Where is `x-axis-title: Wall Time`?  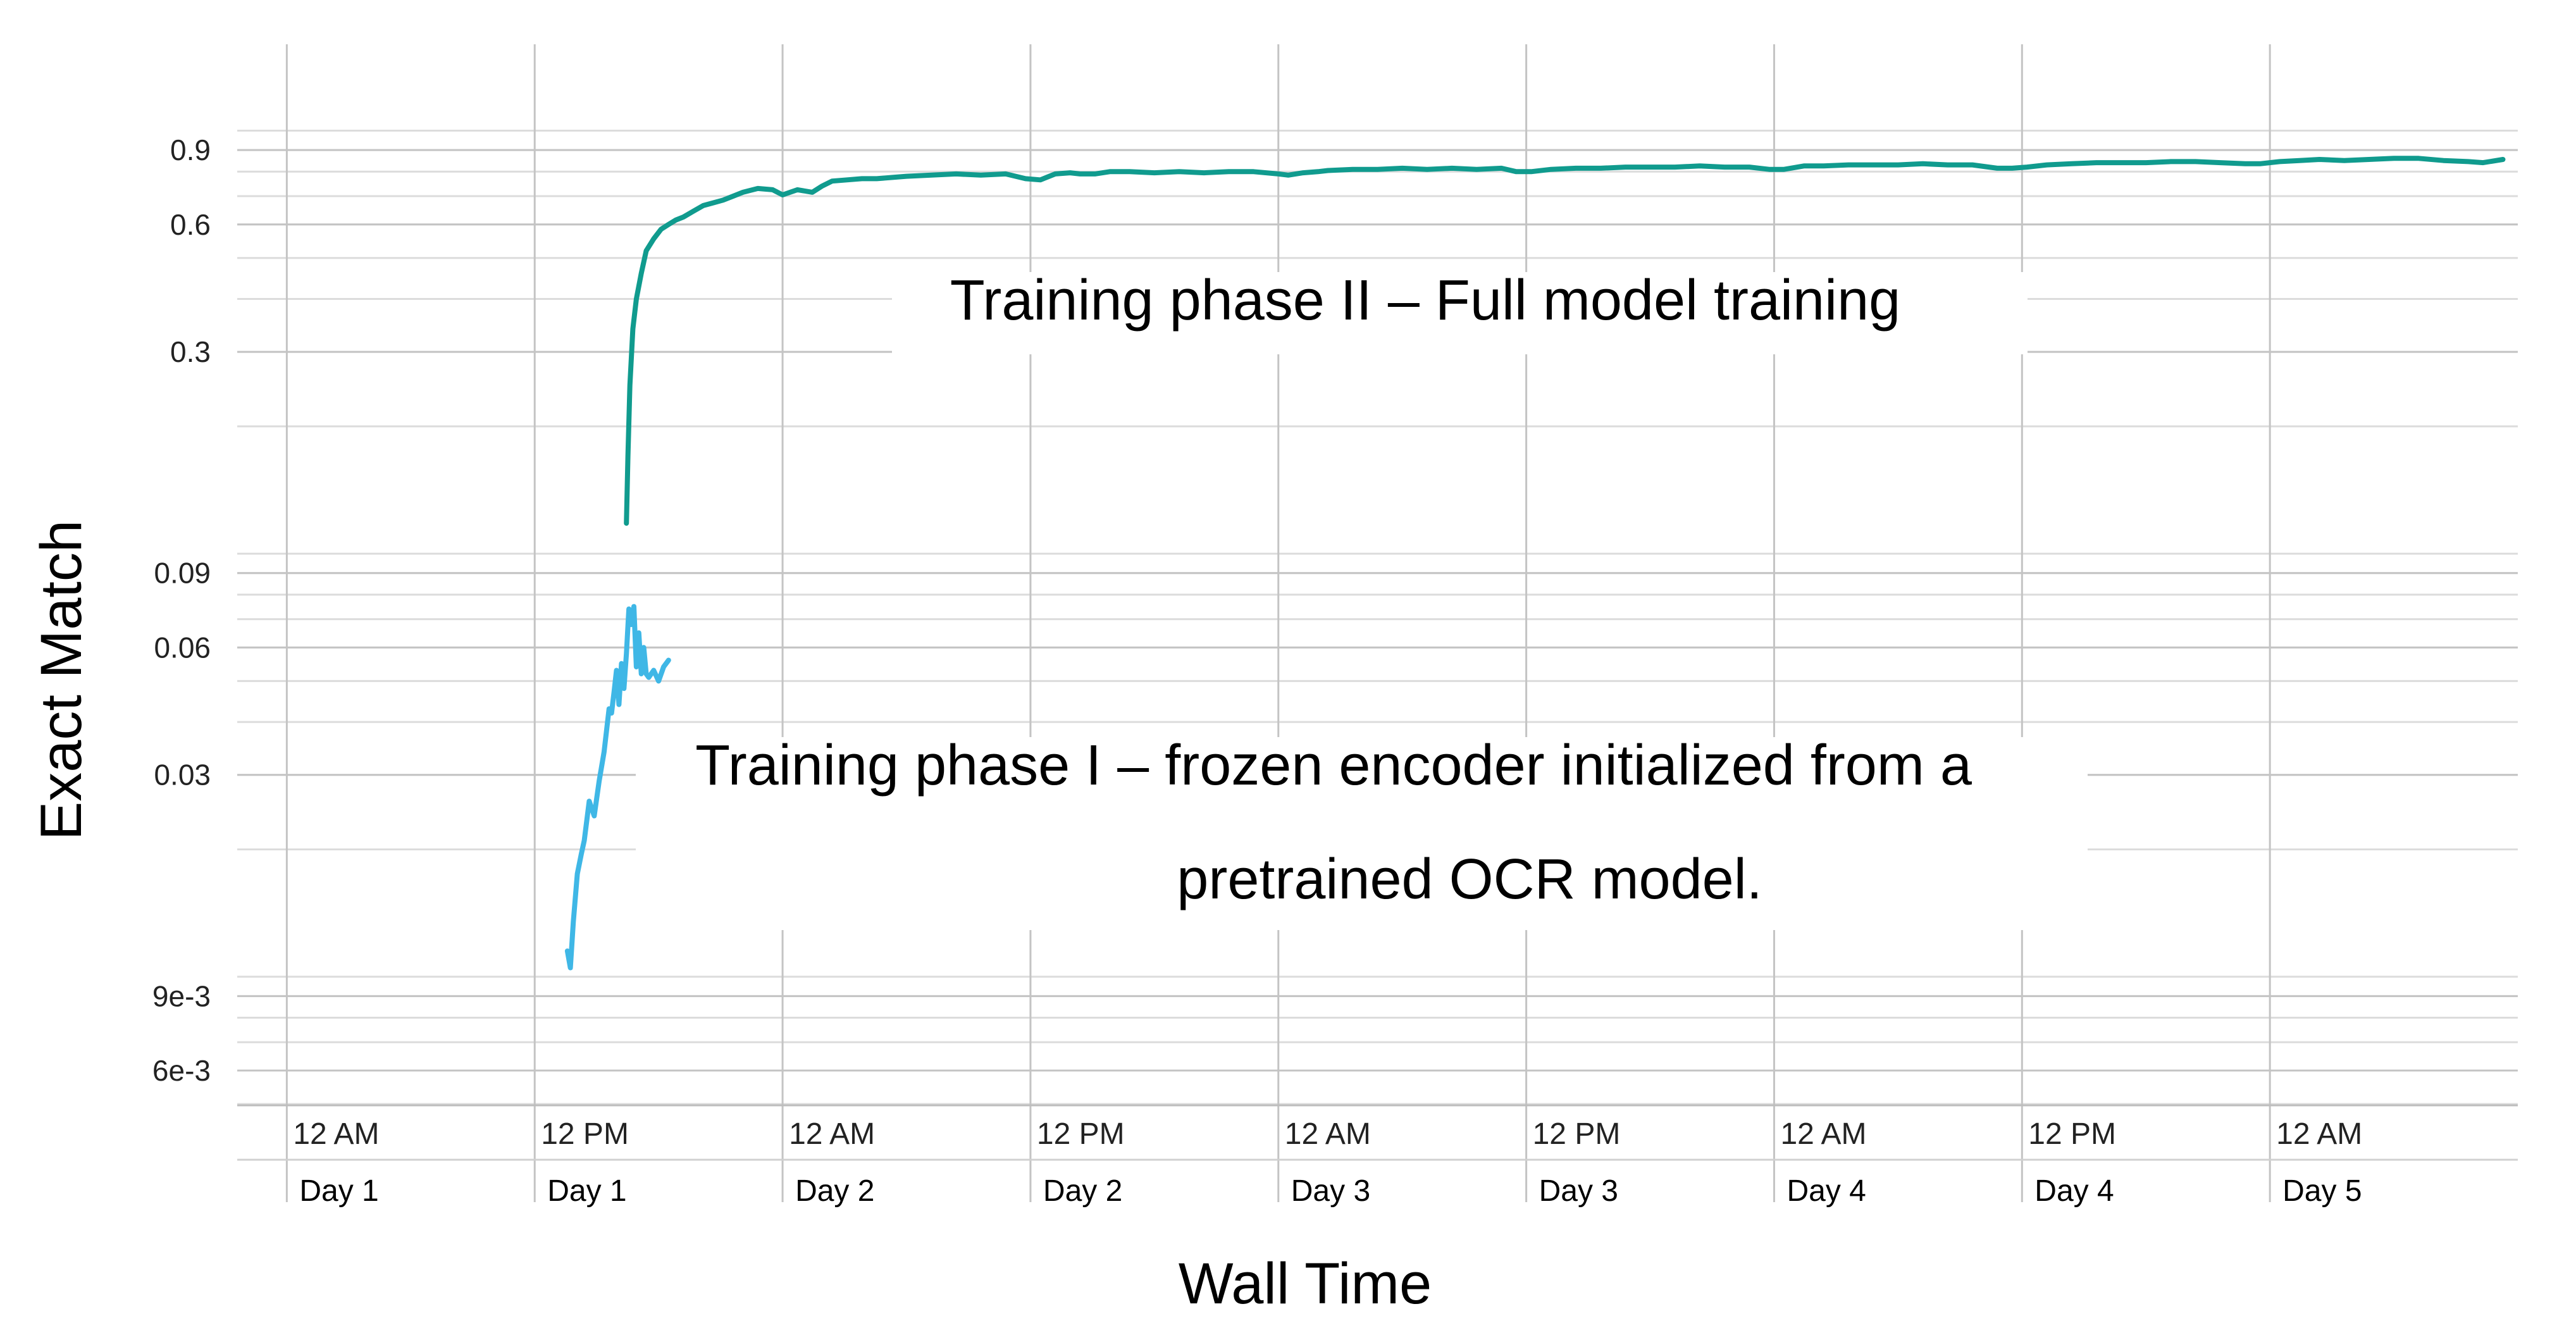 x-axis-title: Wall Time is located at coordinates (1306, 1284).